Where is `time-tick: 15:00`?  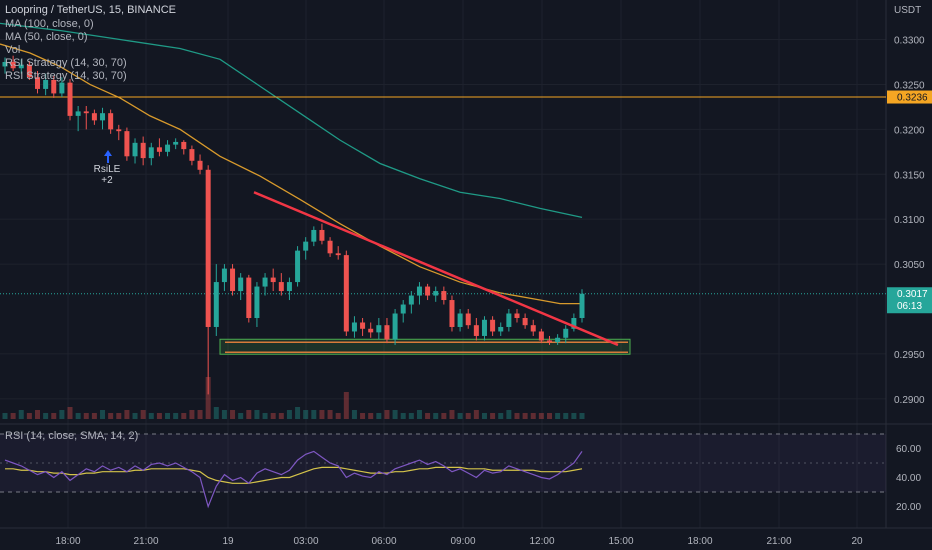
time-tick: 15:00 is located at coordinates (620, 541).